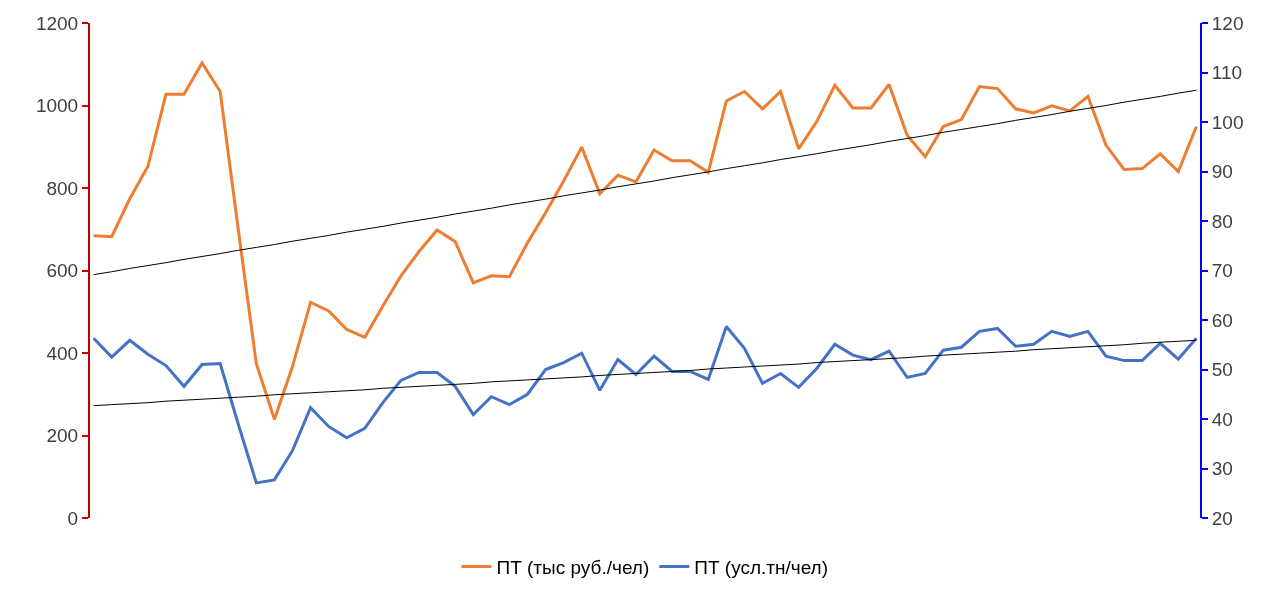 The width and height of the screenshot is (1265, 598). What do you see at coordinates (1227, 122) in the screenshot?
I see `y2-tick-label: 100` at bounding box center [1227, 122].